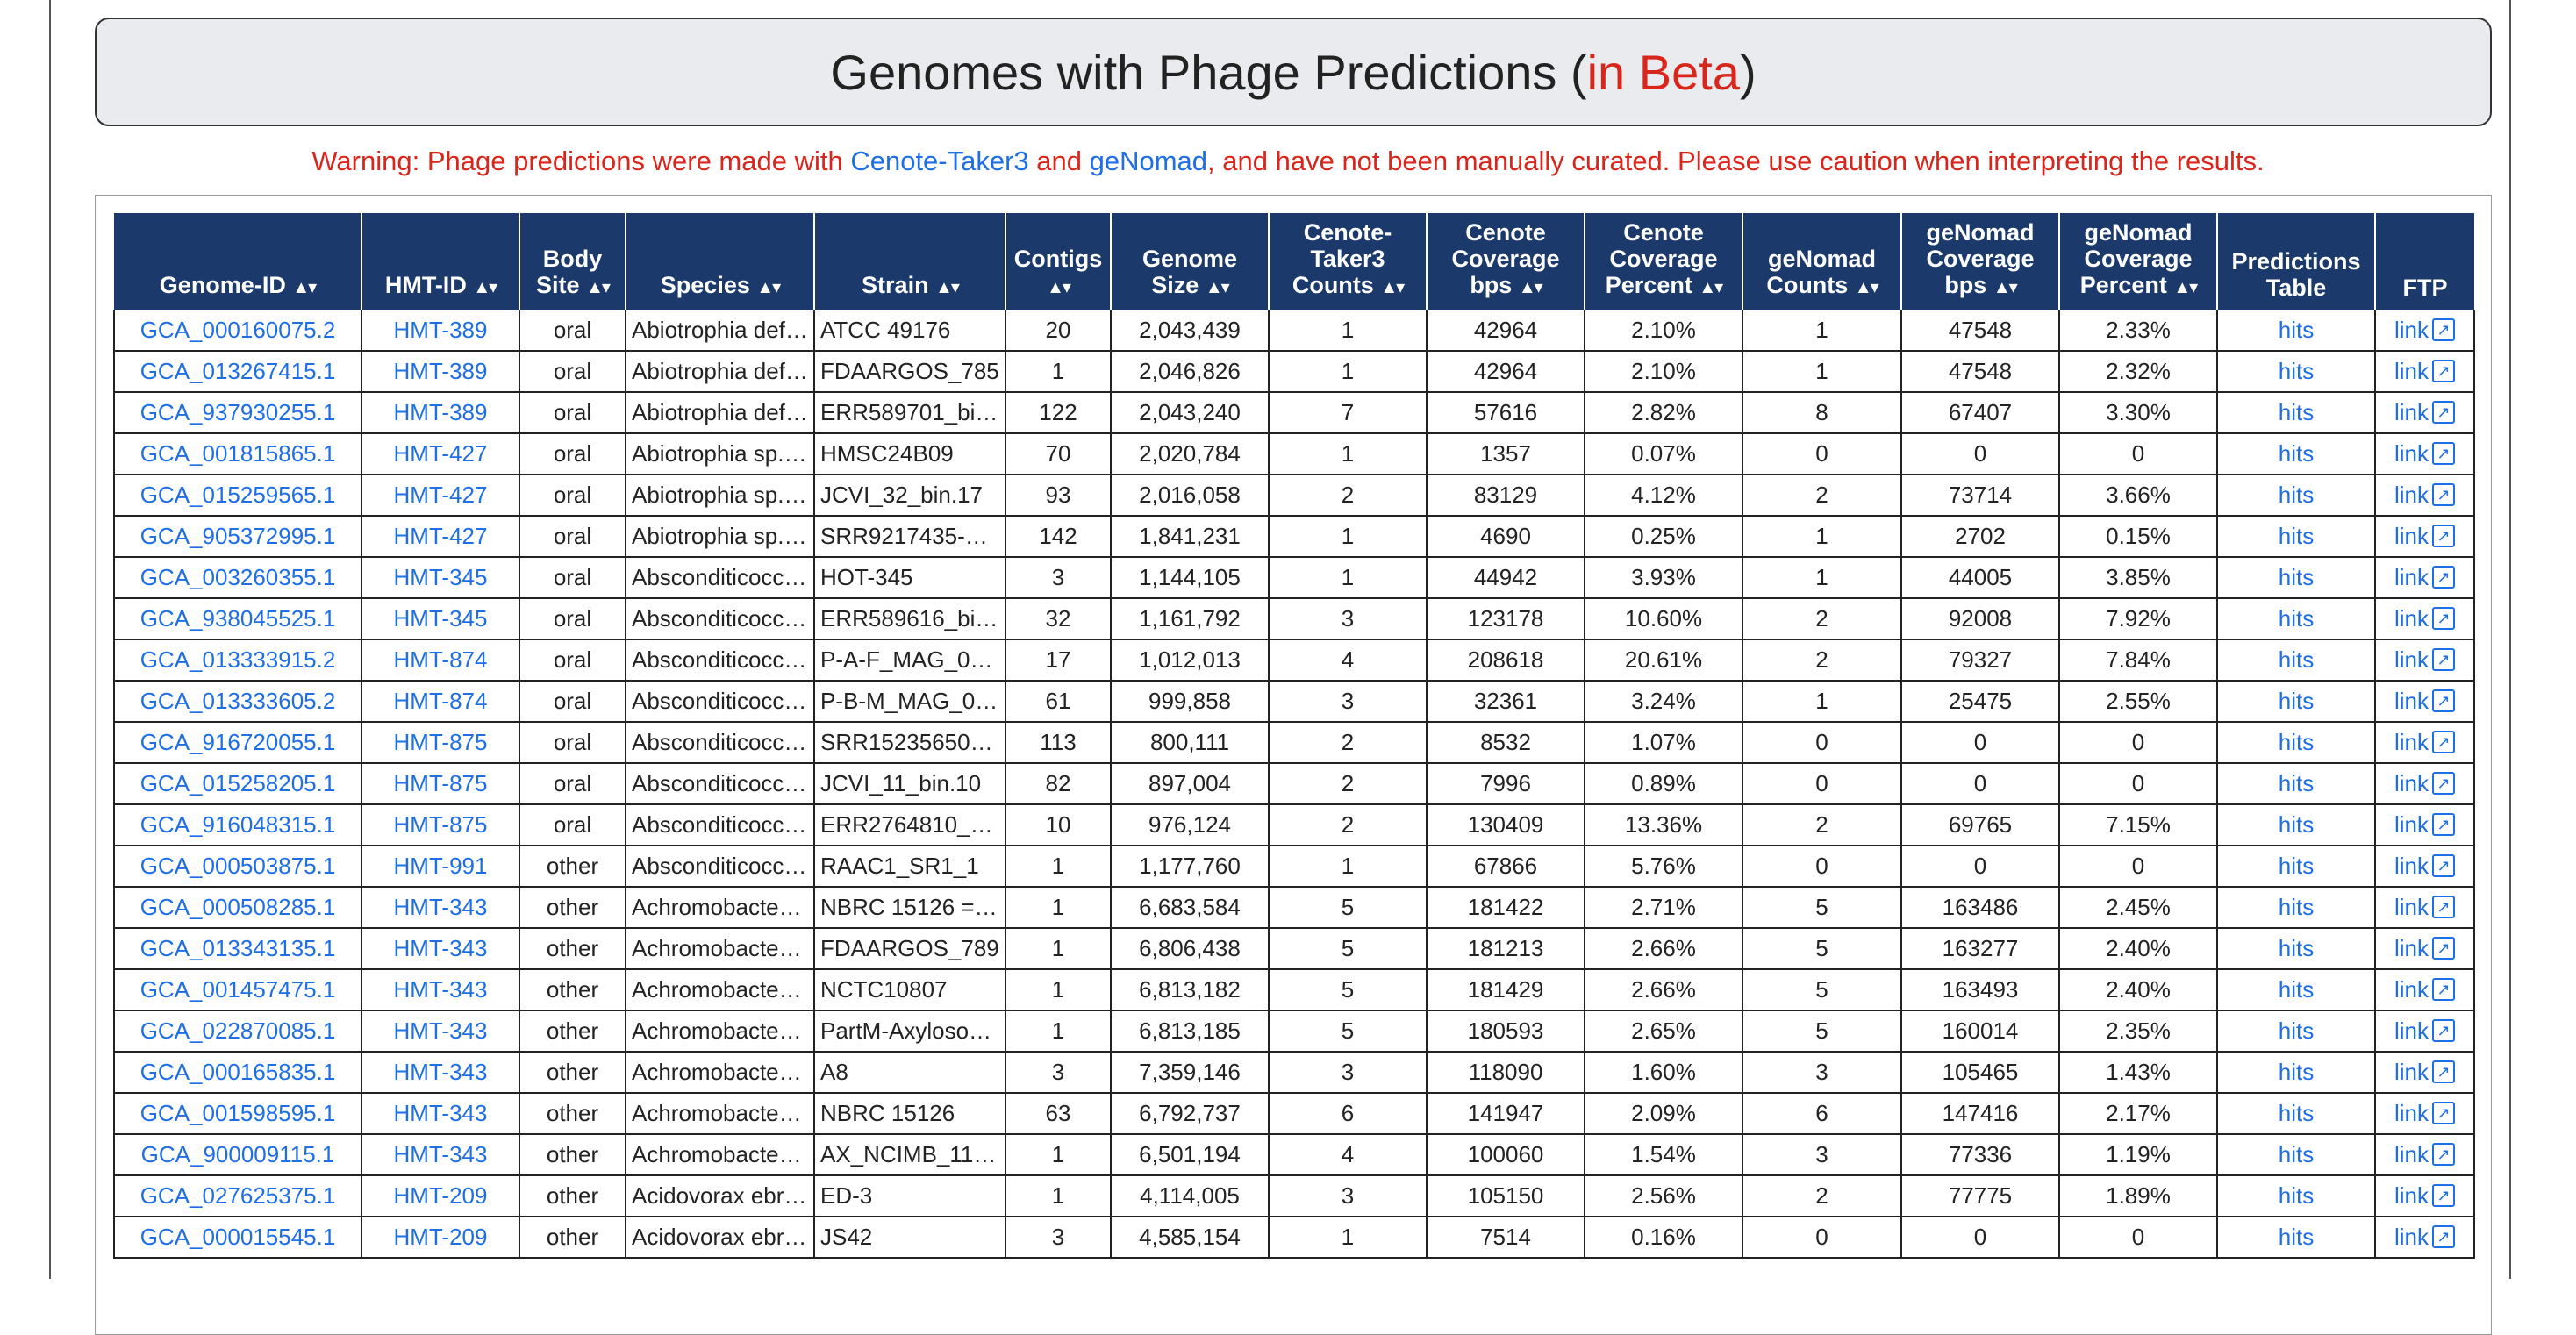  What do you see at coordinates (440, 577) in the screenshot?
I see `hmt-id-link: HMT-345` at bounding box center [440, 577].